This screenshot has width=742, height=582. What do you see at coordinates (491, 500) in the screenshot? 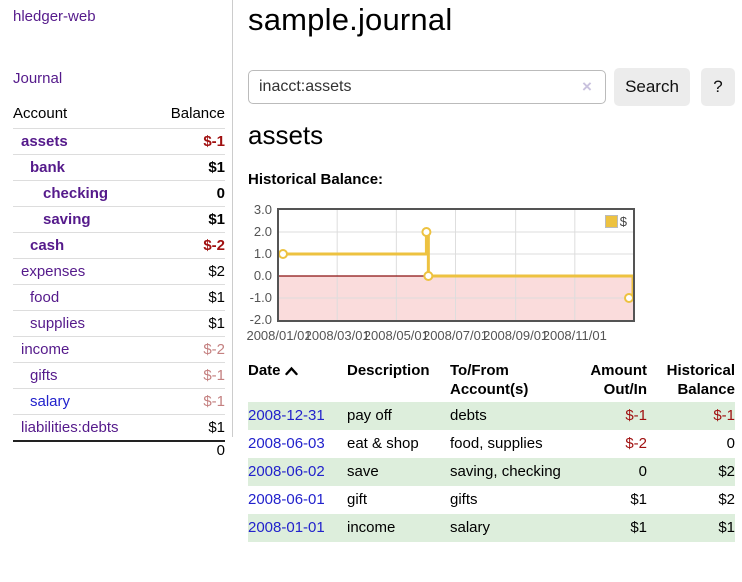
I see `register-row: 2008-06-01 gift gifts $1 $2` at bounding box center [491, 500].